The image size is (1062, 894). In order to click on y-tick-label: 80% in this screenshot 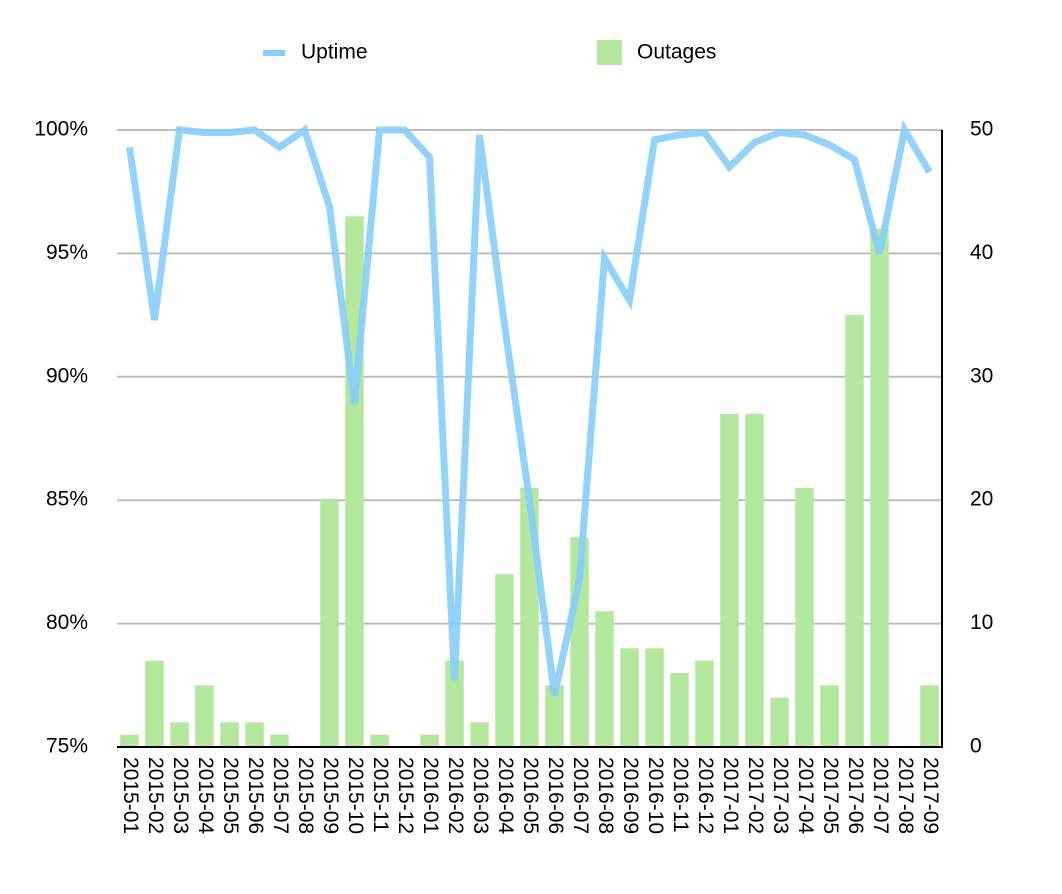, I will do `click(67, 622)`.